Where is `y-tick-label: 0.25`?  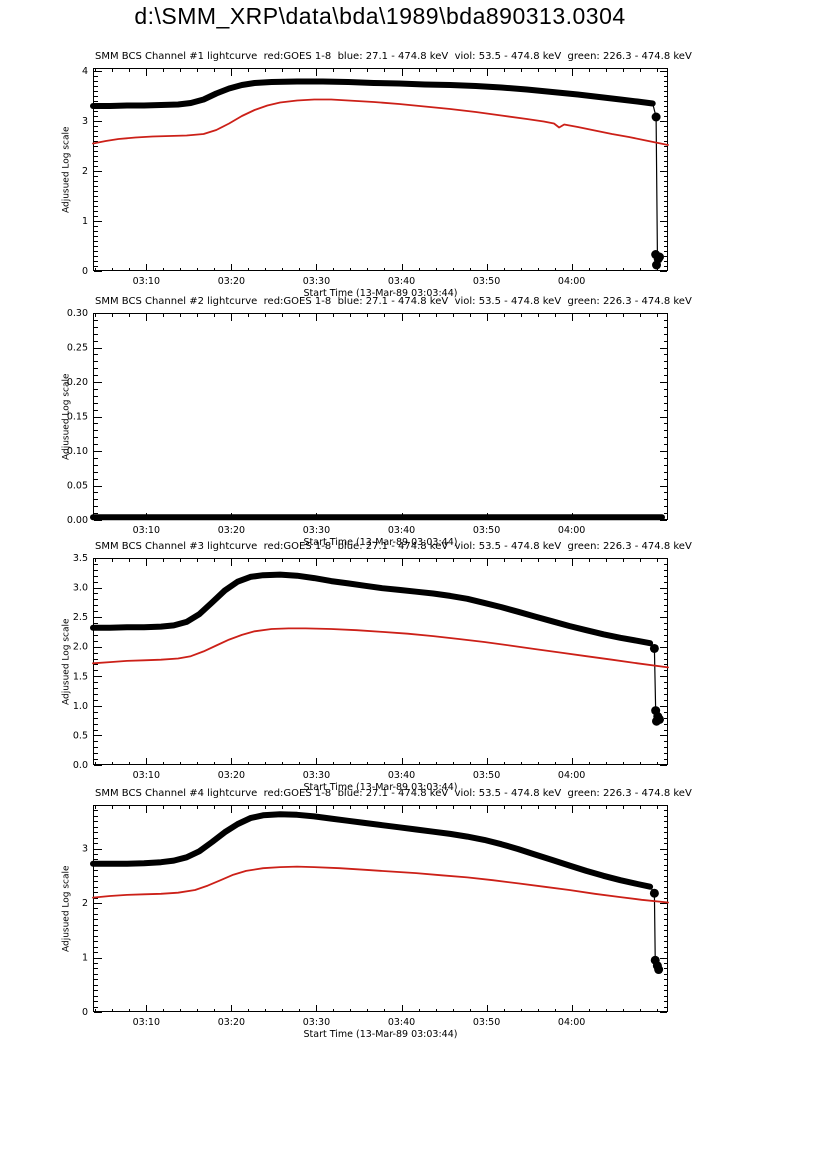 y-tick-label: 0.25 is located at coordinates (77, 348).